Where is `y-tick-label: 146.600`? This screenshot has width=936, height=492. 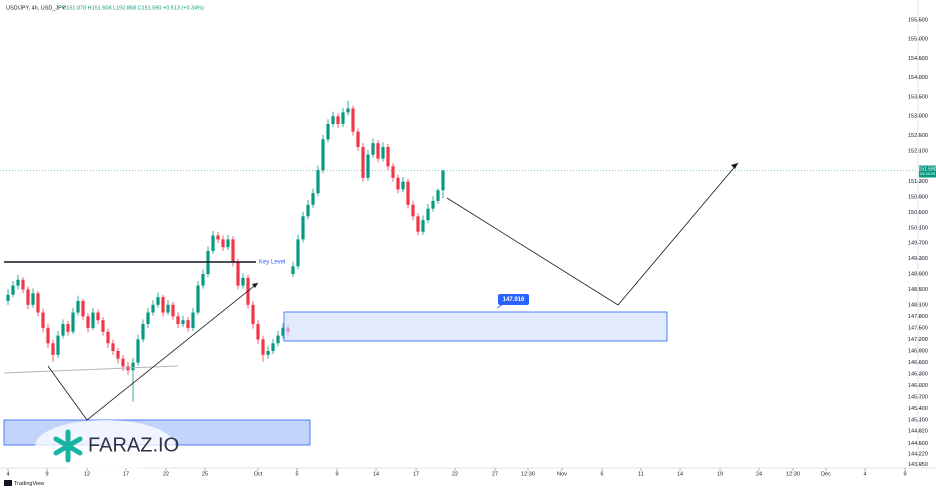 y-tick-label: 146.600 is located at coordinates (918, 363).